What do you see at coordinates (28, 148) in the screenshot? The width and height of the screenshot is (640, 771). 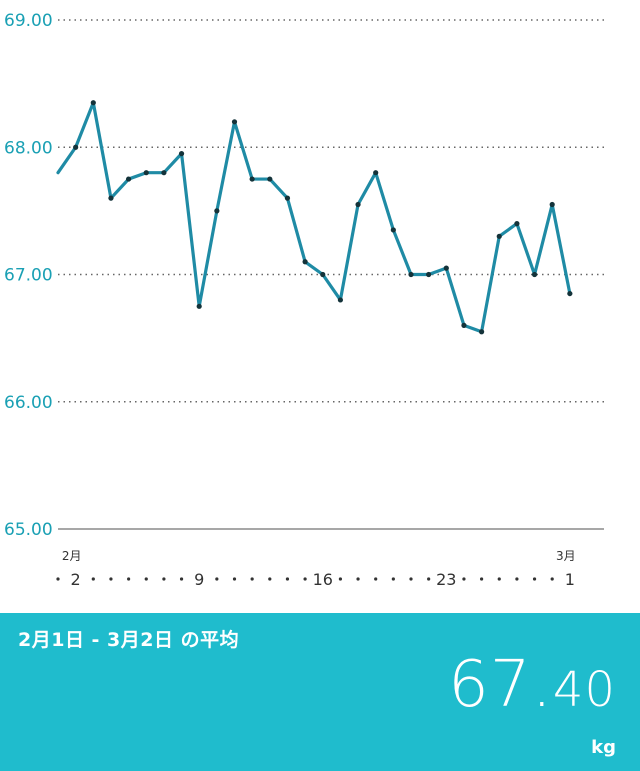 I see `y-tick-label: 68.00` at bounding box center [28, 148].